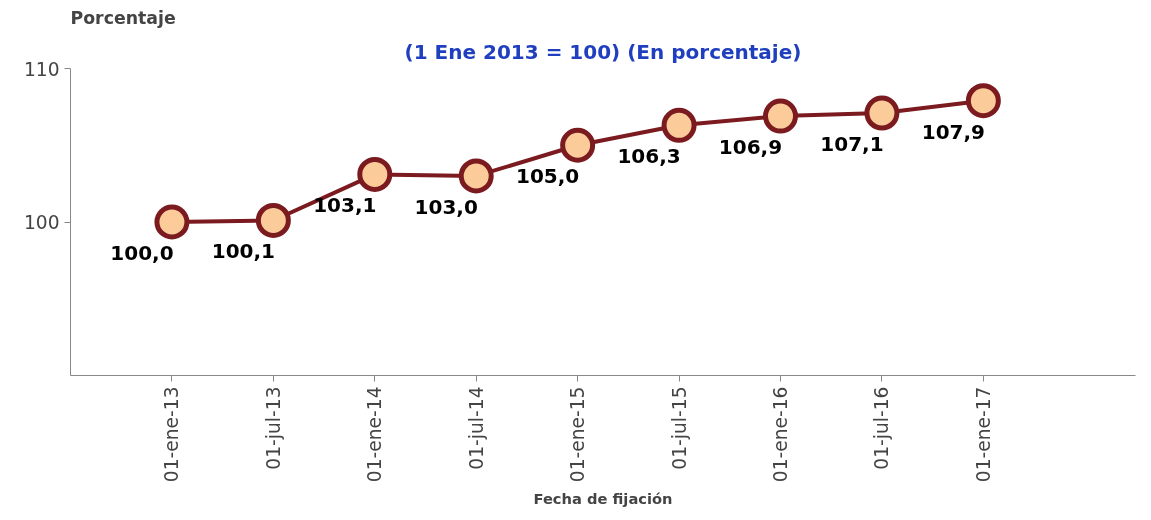 The width and height of the screenshot is (1151, 520). What do you see at coordinates (578, 434) in the screenshot?
I see `x-tick-label: 01-ene-15` at bounding box center [578, 434].